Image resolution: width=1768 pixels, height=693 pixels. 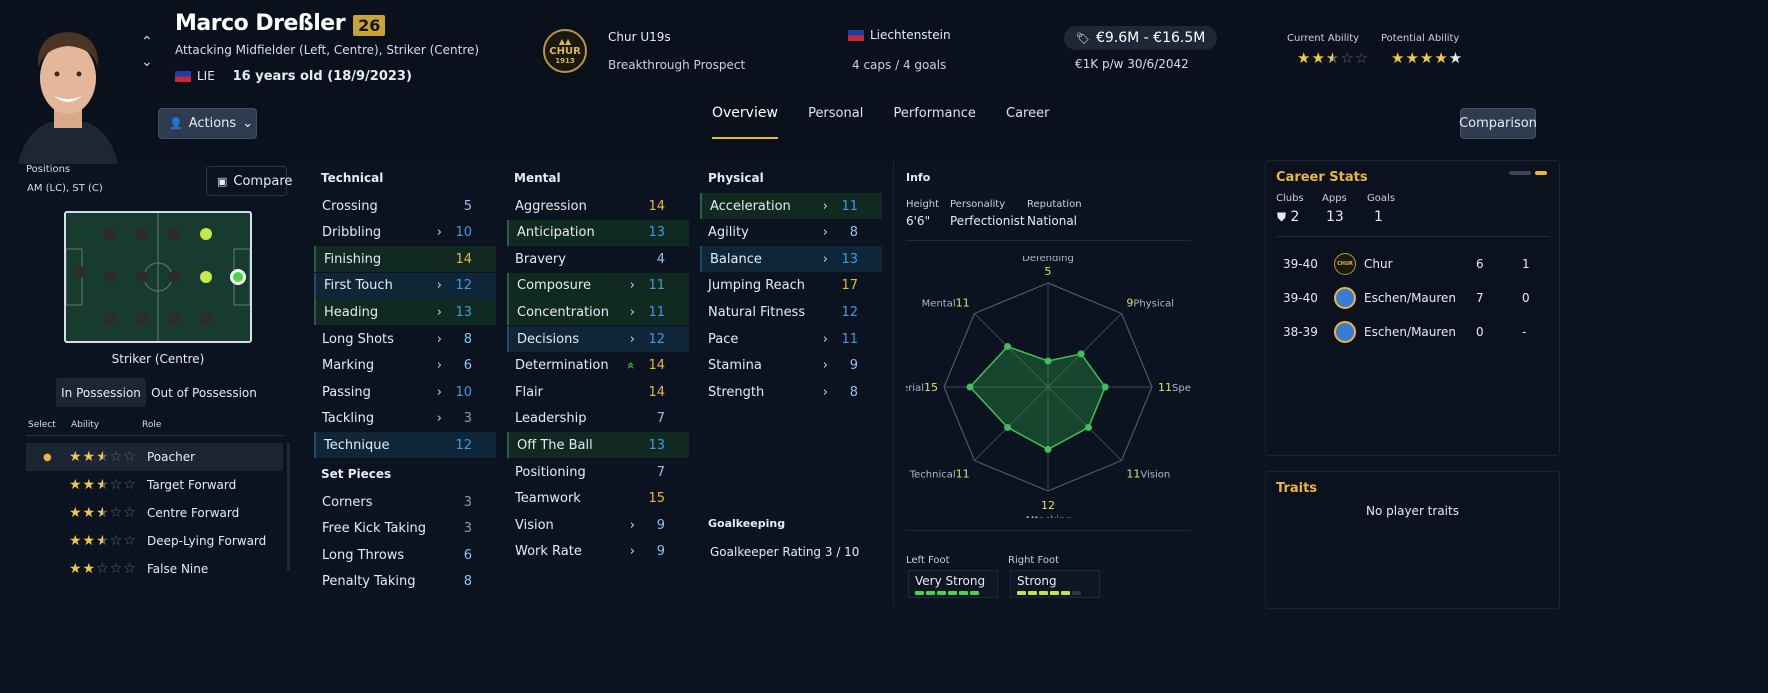 What do you see at coordinates (405, 285) in the screenshot?
I see `attribute-row: First Touch › 12` at bounding box center [405, 285].